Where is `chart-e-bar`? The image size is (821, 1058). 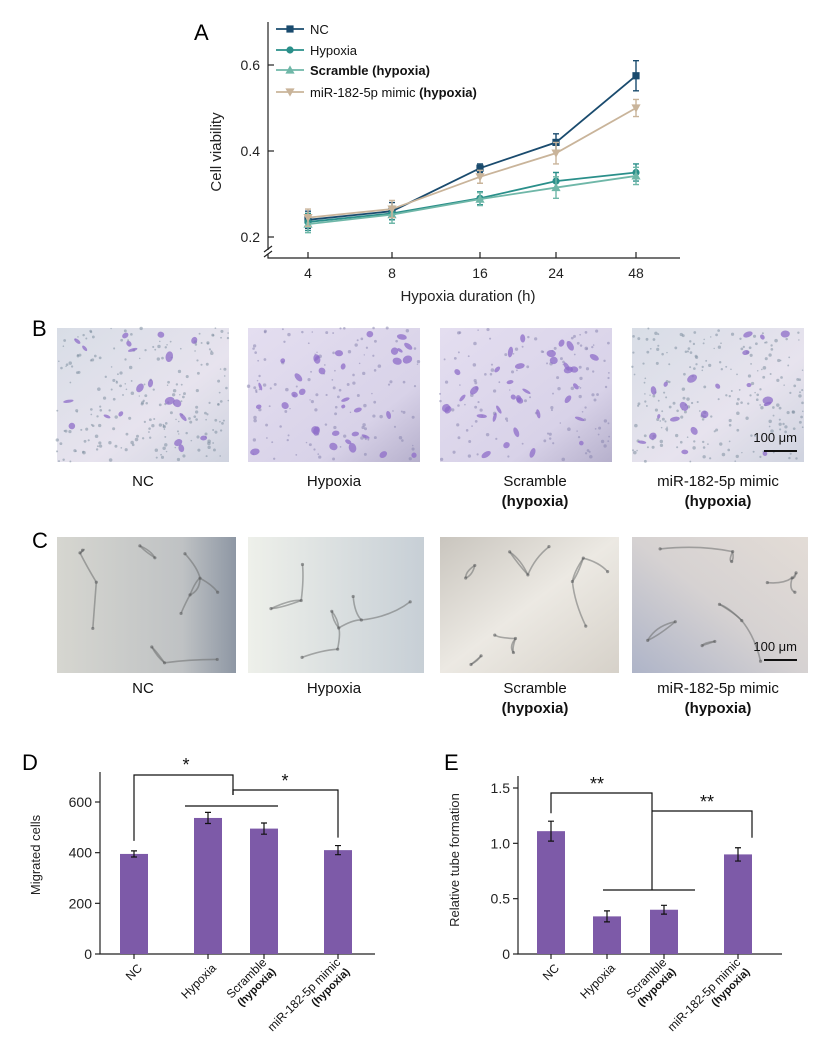
chart-e-bar is located at coordinates (738, 904).